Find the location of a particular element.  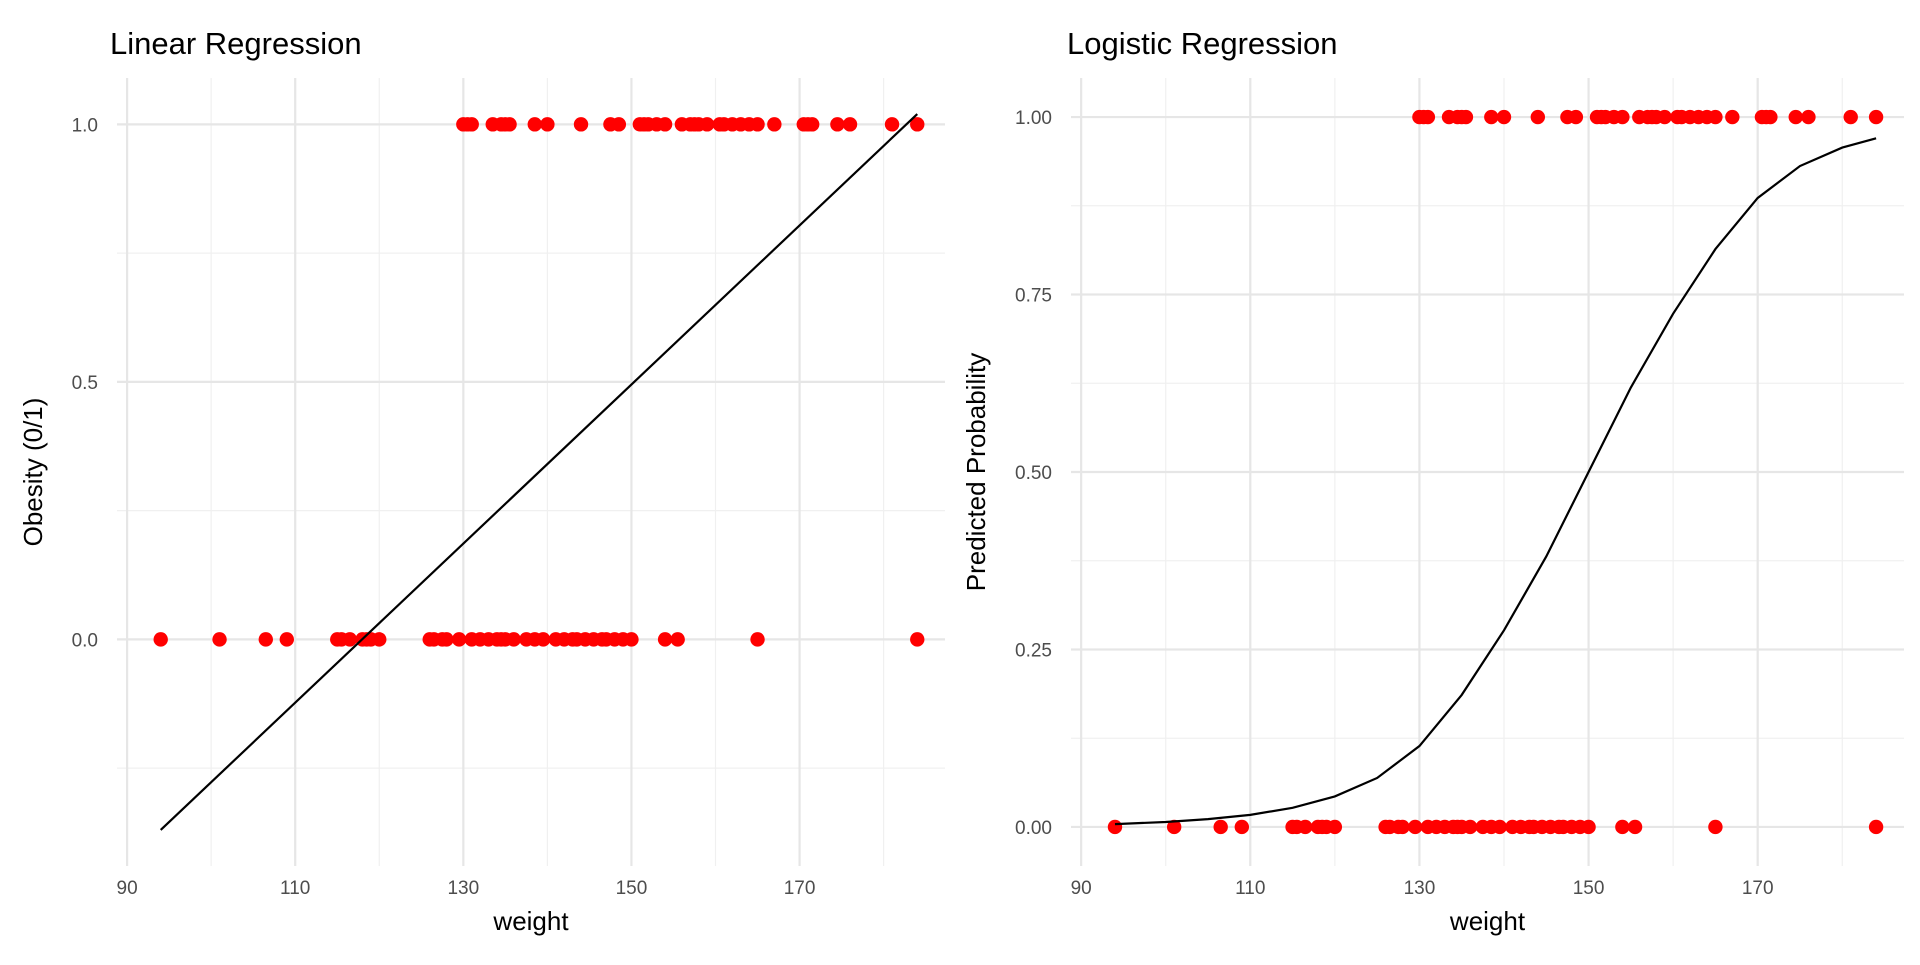

y-tick-label: 0.25 is located at coordinates (1033, 650).